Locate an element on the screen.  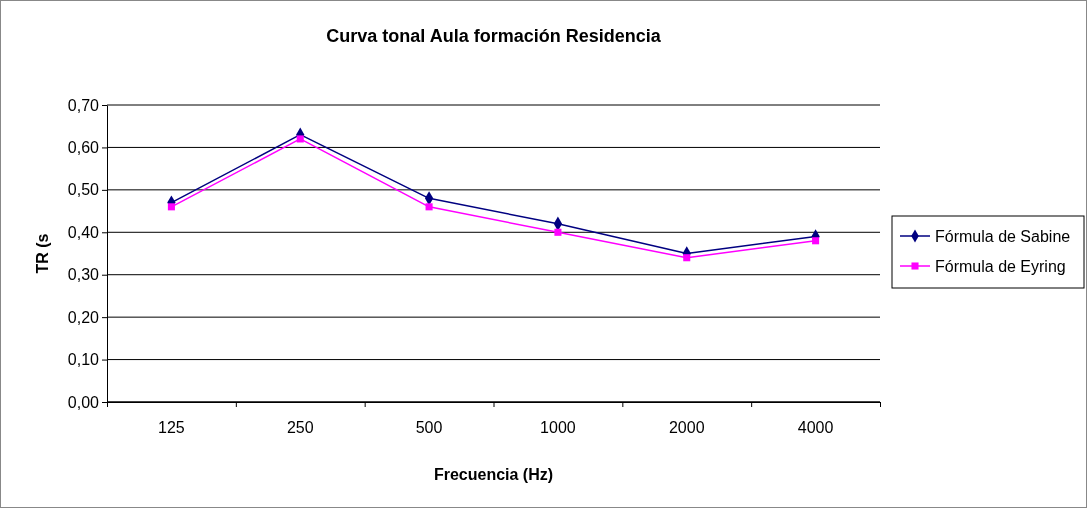
y-tick-label: 0,10 is located at coordinates (83, 360).